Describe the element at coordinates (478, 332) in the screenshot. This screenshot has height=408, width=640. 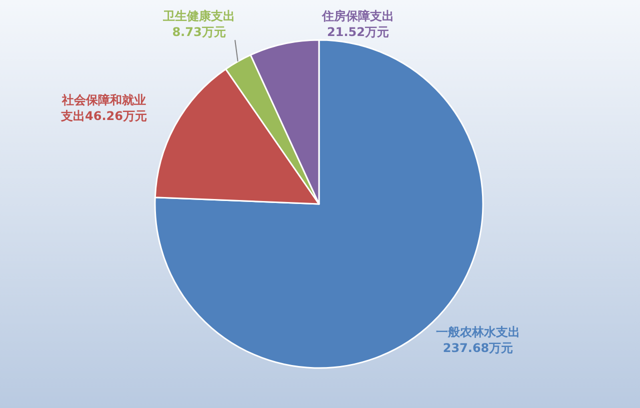
I see `slice-label: 一般农林水支出` at that location.